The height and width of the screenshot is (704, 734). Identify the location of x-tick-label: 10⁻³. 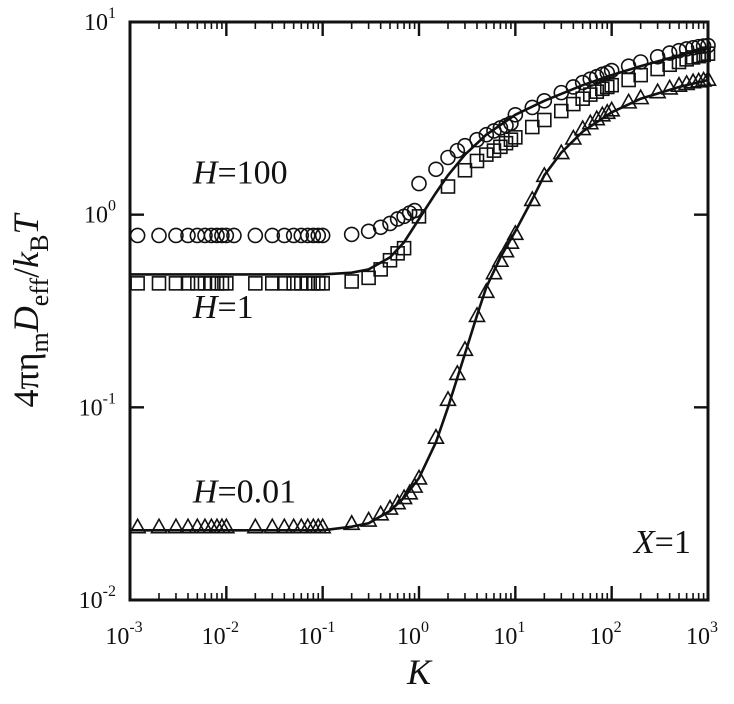
(123, 634).